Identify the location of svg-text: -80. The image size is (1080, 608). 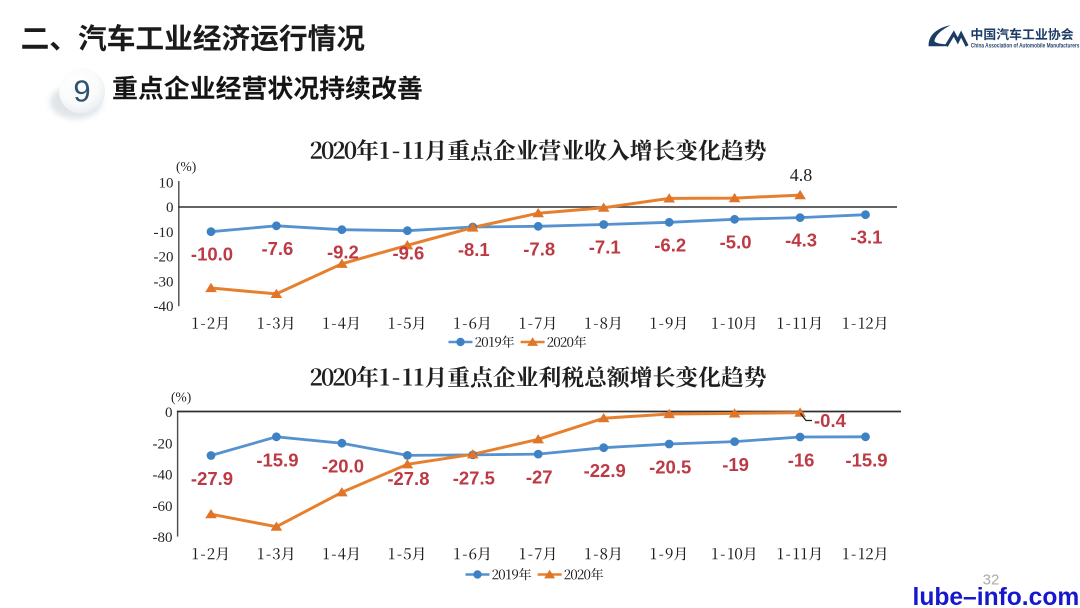
(163, 538).